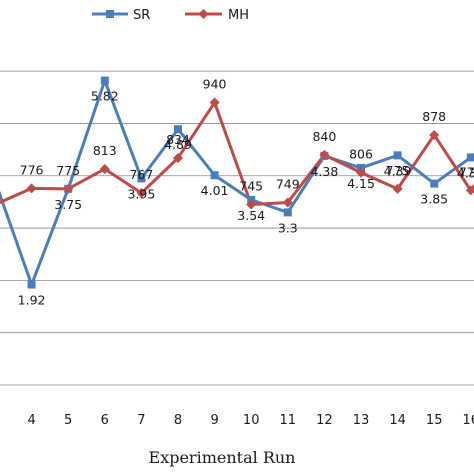 The width and height of the screenshot is (474, 474). Describe the element at coordinates (105, 96) in the screenshot. I see `data-label-sr: 5.82` at that location.